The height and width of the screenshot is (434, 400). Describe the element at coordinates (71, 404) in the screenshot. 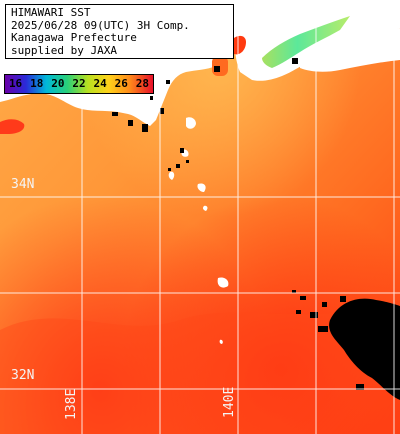

I see `lon-label-138e: 138E` at that location.